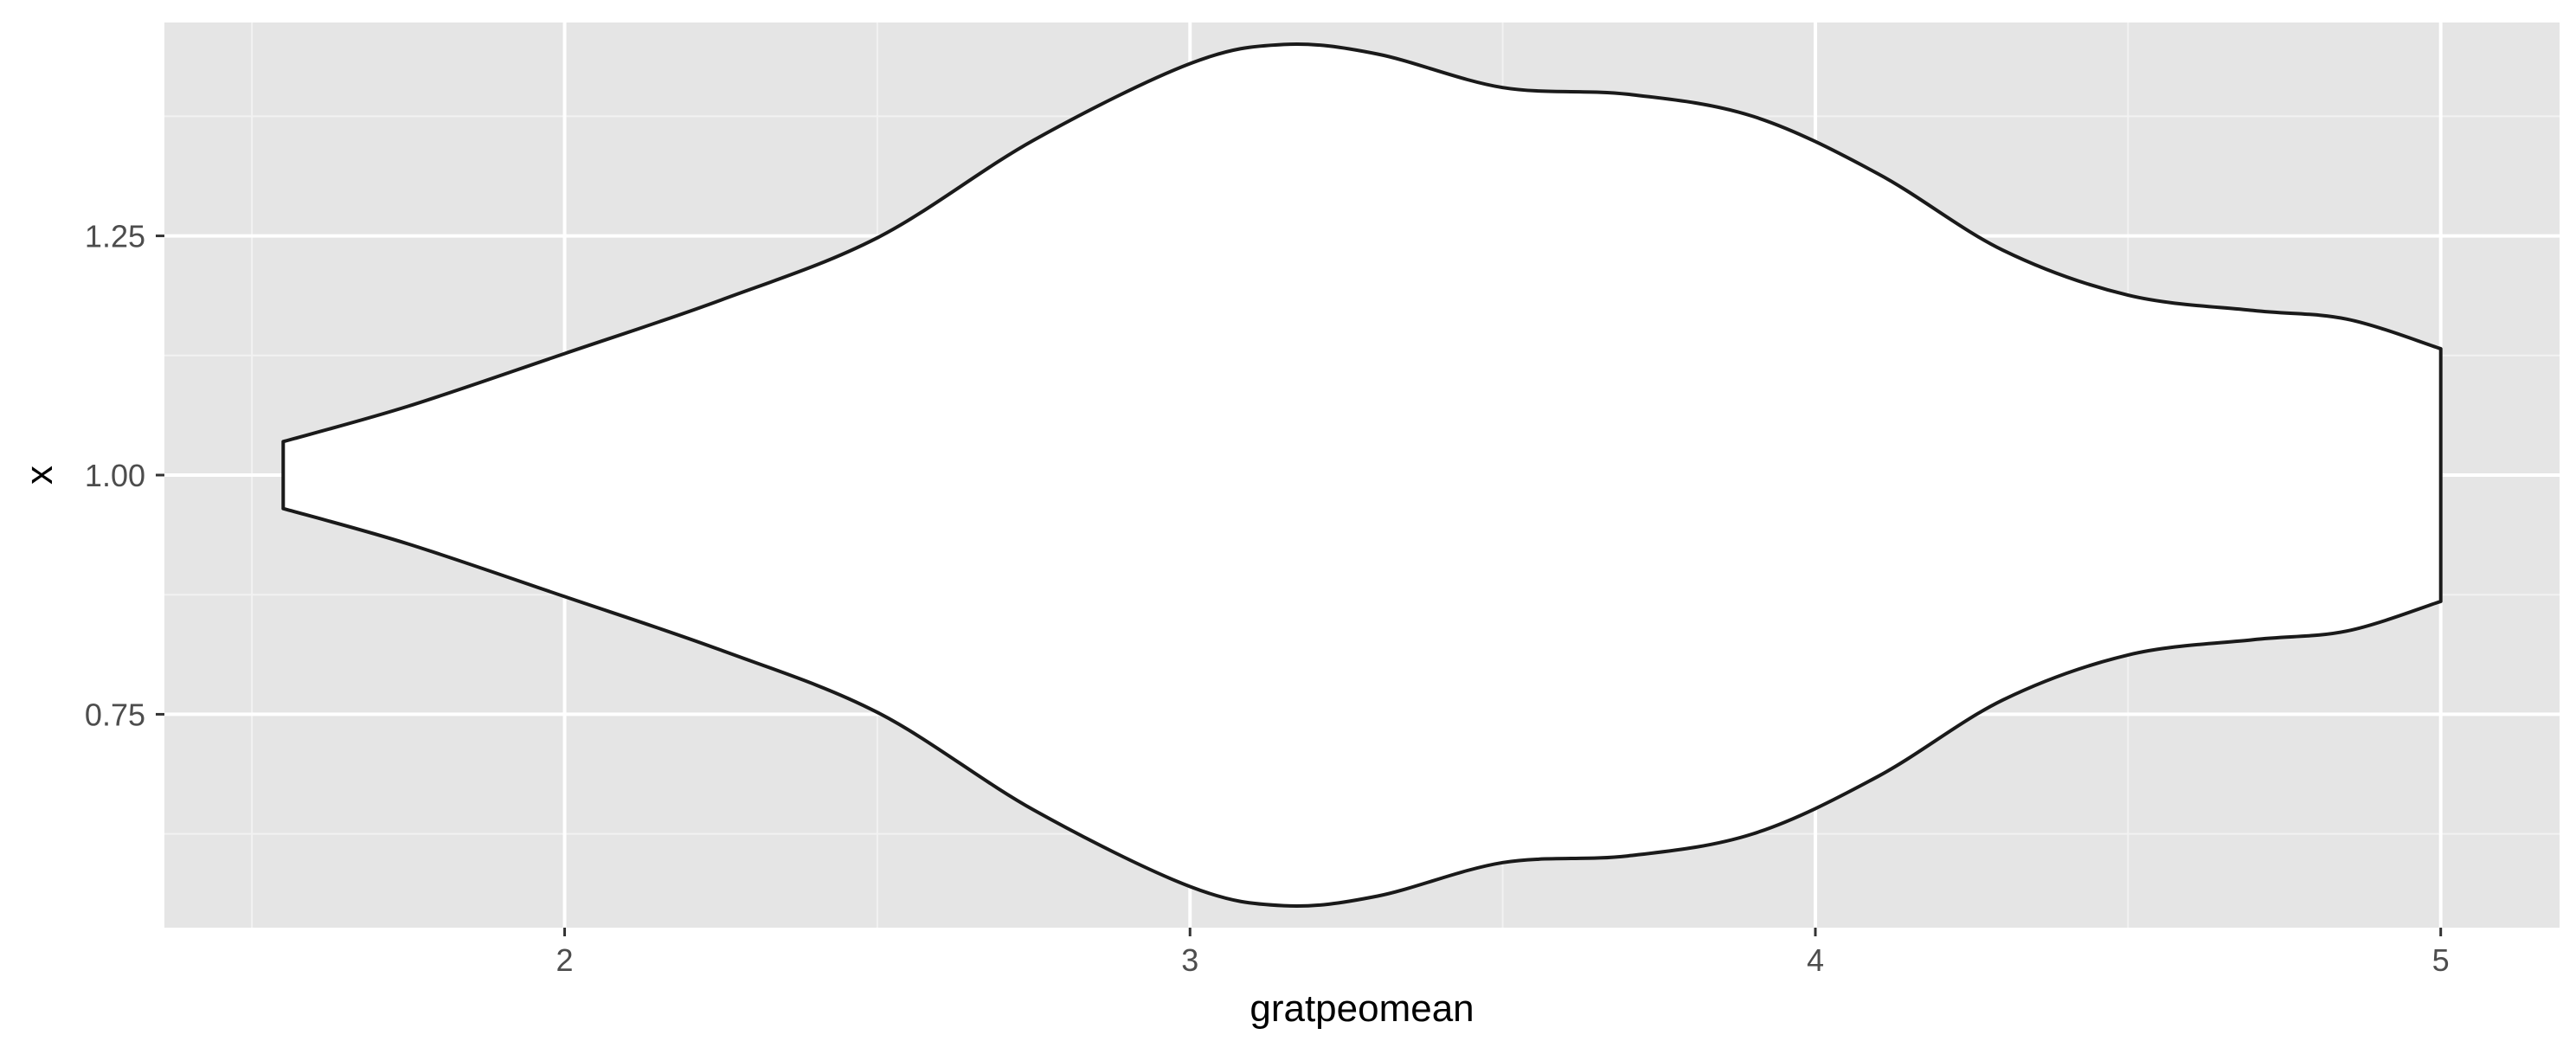 The width and height of the screenshot is (2576, 1054). I want to click on x-axis-title: gratpeomean, so click(1361, 1008).